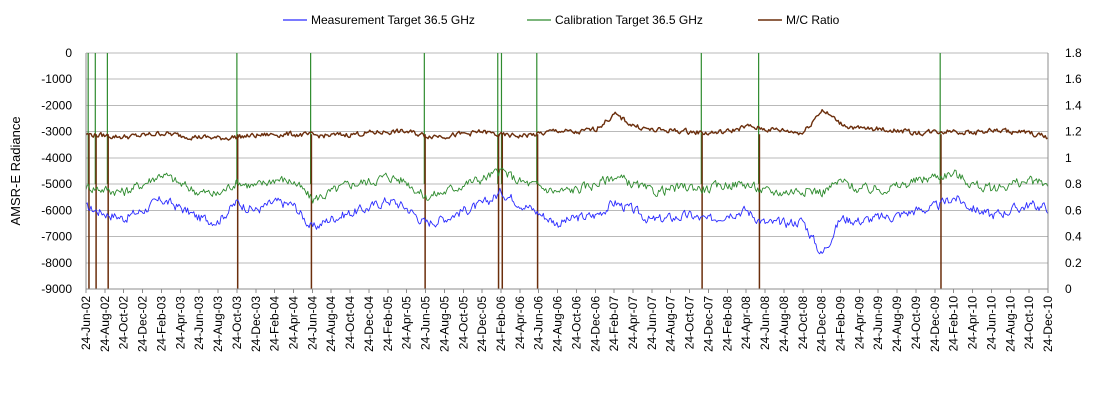 This screenshot has height=400, width=1113. I want to click on y2-tick-label: 0, so click(1068, 289).